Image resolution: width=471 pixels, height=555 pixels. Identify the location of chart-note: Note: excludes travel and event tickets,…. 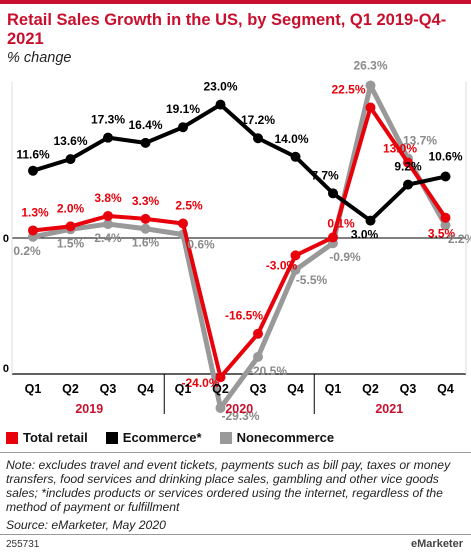
(228, 486).